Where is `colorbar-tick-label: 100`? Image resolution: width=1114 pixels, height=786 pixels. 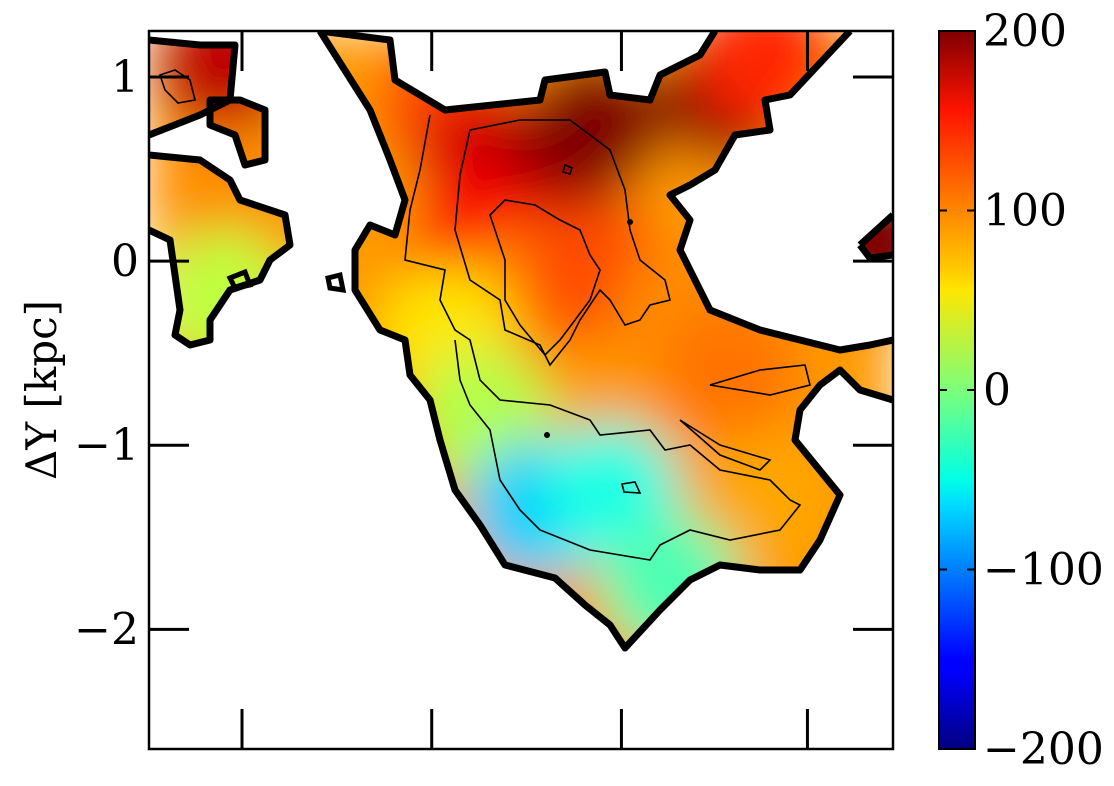 colorbar-tick-label: 100 is located at coordinates (1025, 211).